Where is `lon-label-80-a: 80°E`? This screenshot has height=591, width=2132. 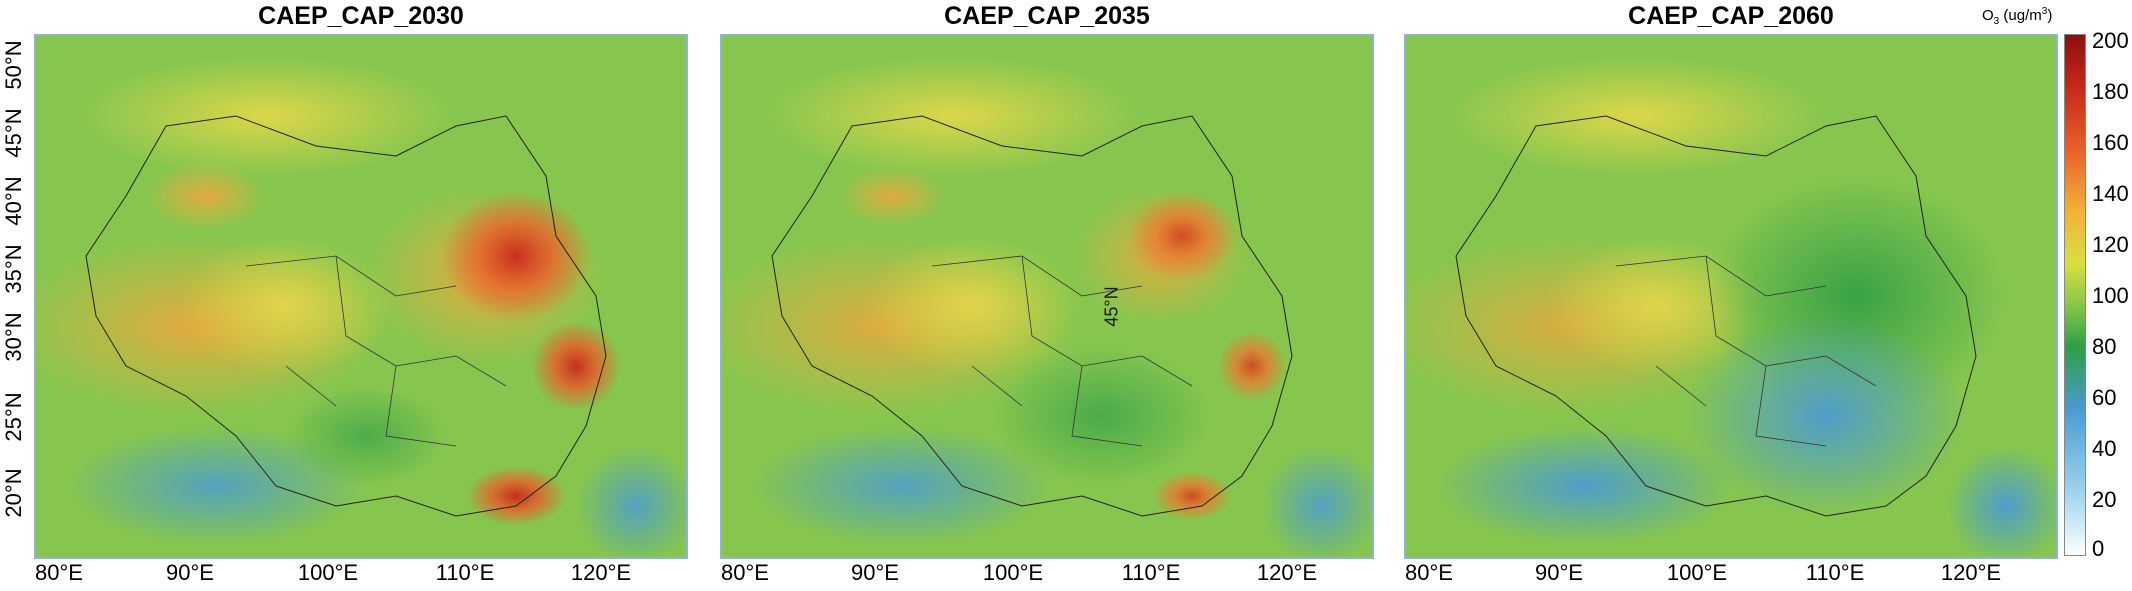
lon-label-80-a: 80°E is located at coordinates (59, 572).